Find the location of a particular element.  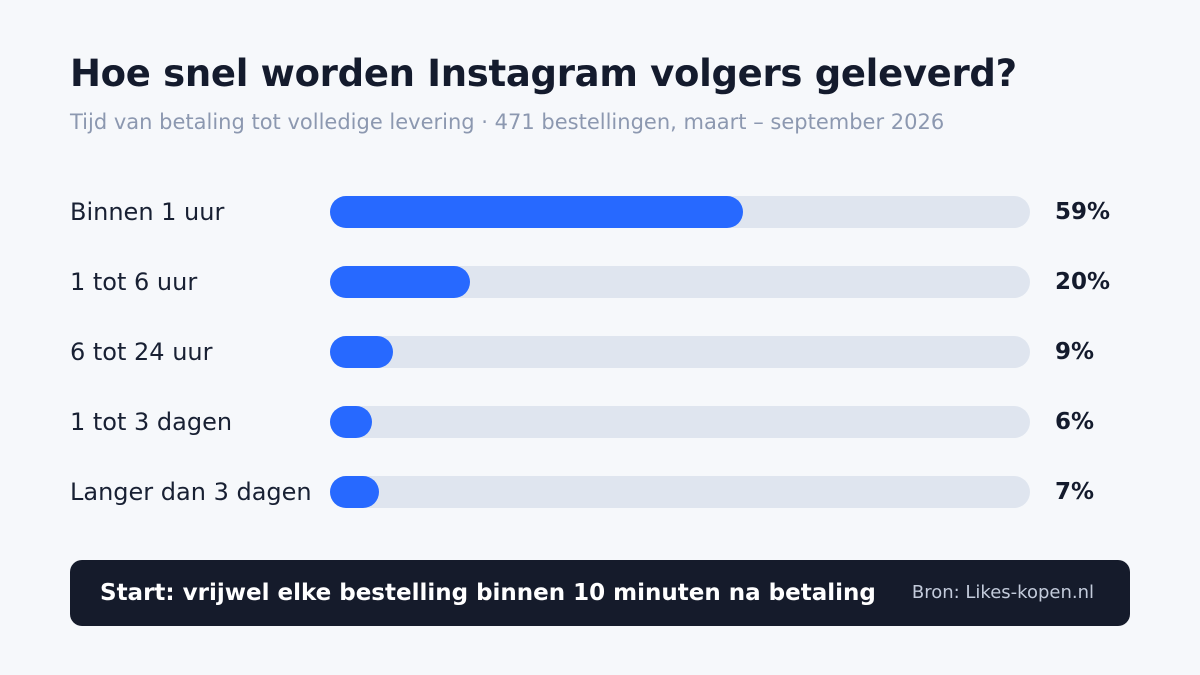

category-label: 1 tot 6 uur is located at coordinates (134, 282).